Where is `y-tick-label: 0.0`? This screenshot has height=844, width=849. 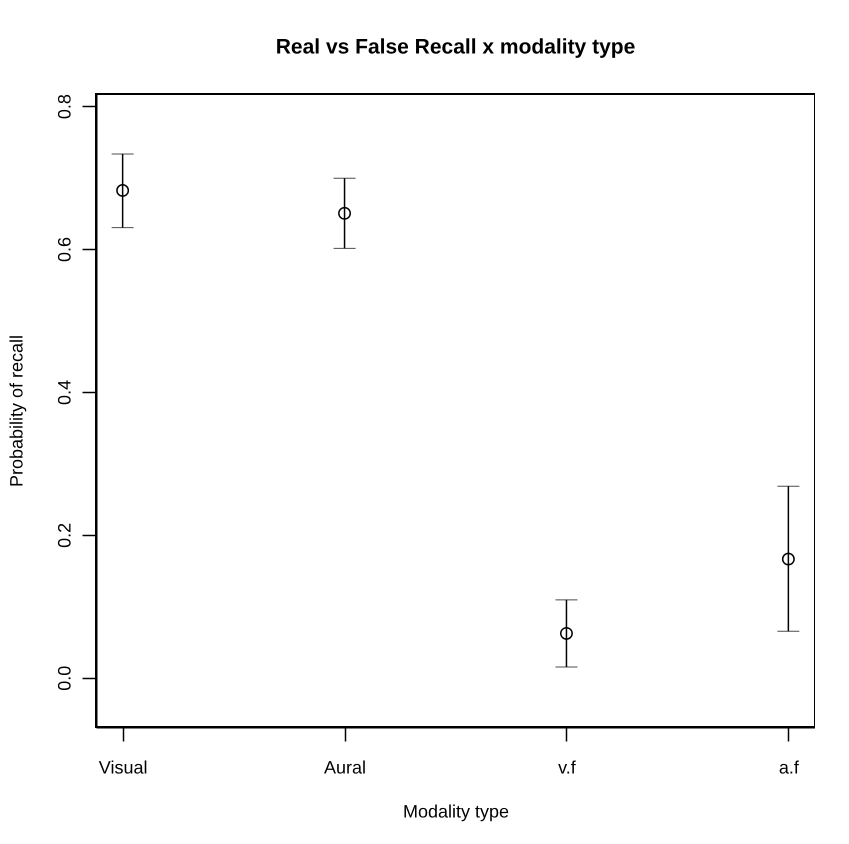
y-tick-label: 0.0 is located at coordinates (64, 678).